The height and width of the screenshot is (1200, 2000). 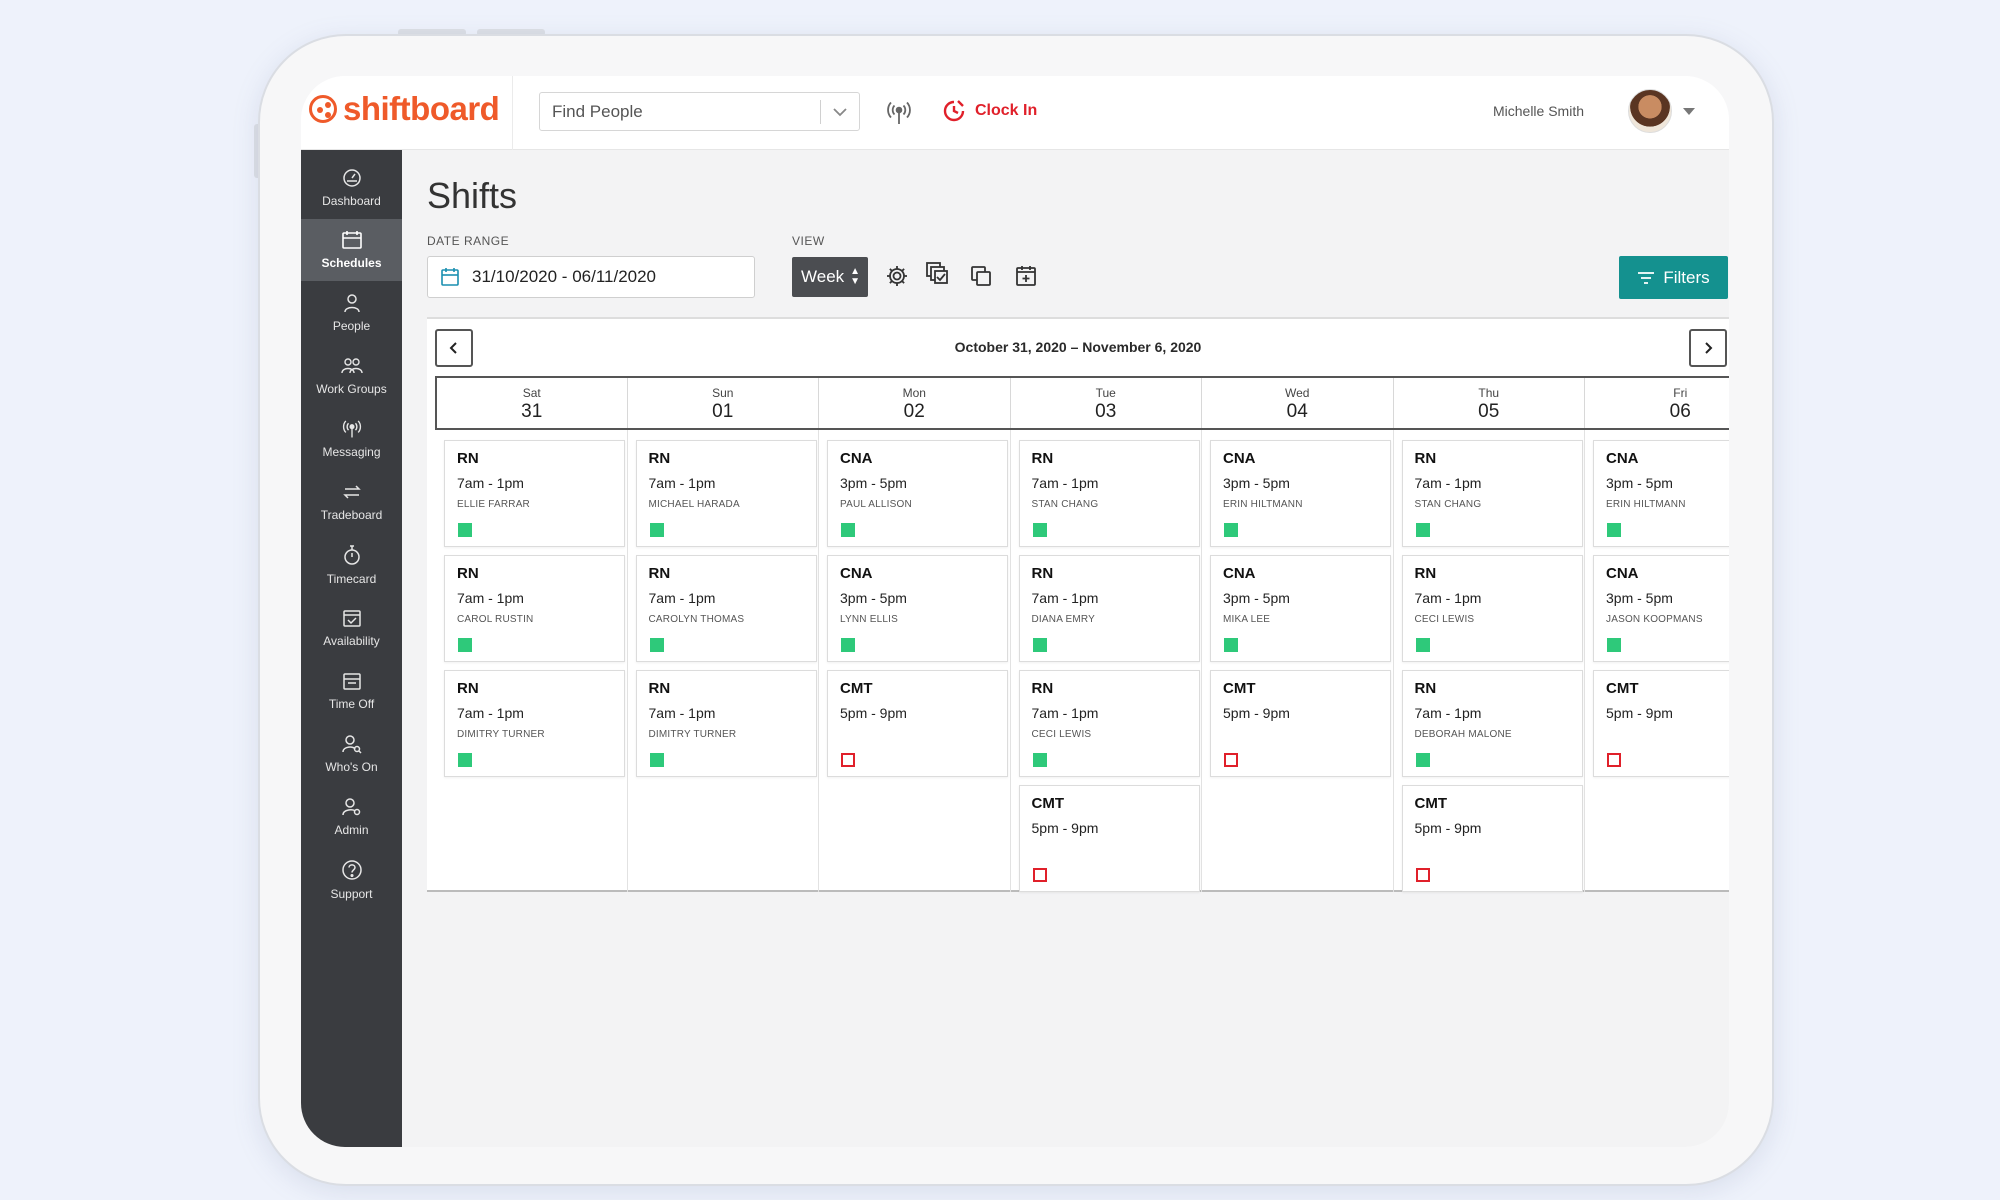 I want to click on avatar, so click(x=1650, y=111).